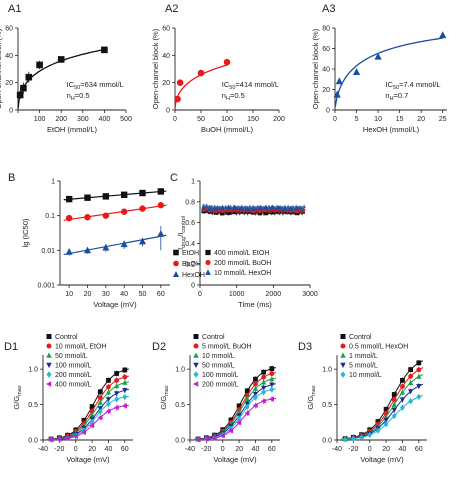 The image size is (465, 500). Describe the element at coordinates (419, 449) in the screenshot. I see `panel-d3-x-tick-label: 60` at that location.